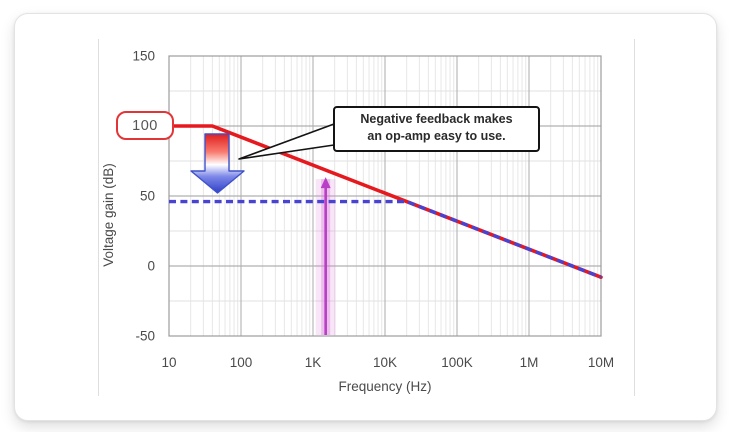 Image resolution: width=729 pixels, height=432 pixels. I want to click on panel-divider-right, so click(634, 217).